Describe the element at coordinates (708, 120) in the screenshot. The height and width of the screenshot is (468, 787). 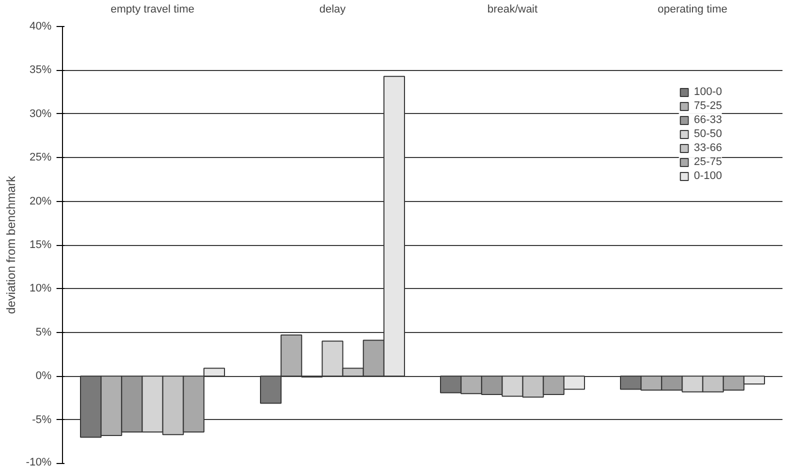
I see `legend-label: 66-33` at that location.